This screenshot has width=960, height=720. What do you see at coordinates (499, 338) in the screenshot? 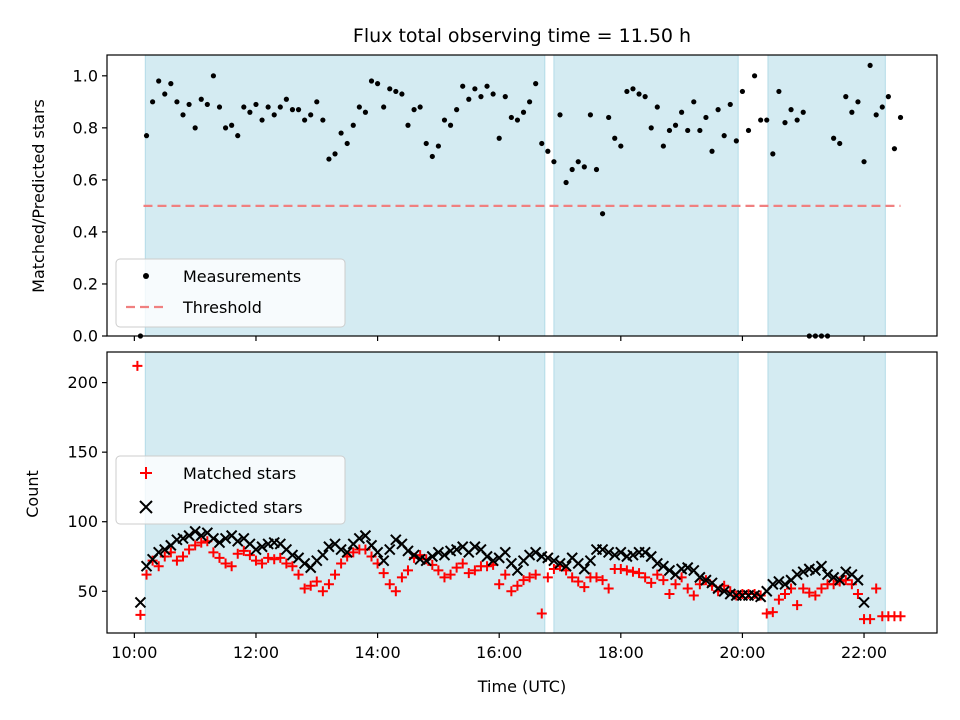
I see `top-x-ticks` at bounding box center [499, 338].